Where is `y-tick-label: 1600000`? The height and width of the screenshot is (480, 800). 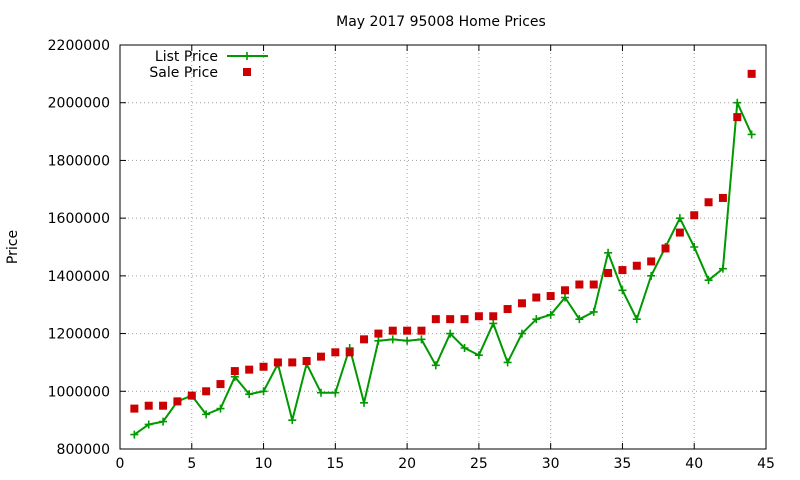 y-tick-label: 1600000 is located at coordinates (79, 219).